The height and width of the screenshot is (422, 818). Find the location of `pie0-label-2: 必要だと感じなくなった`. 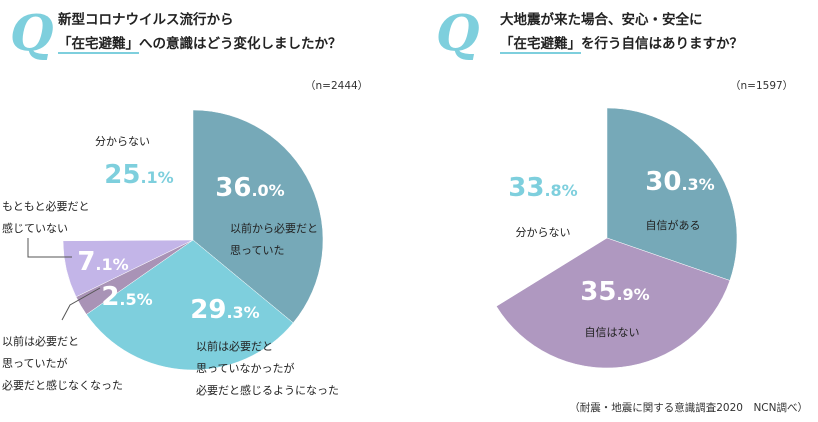

pie0-label-2: 必要だと感じなくなった is located at coordinates (62, 385).